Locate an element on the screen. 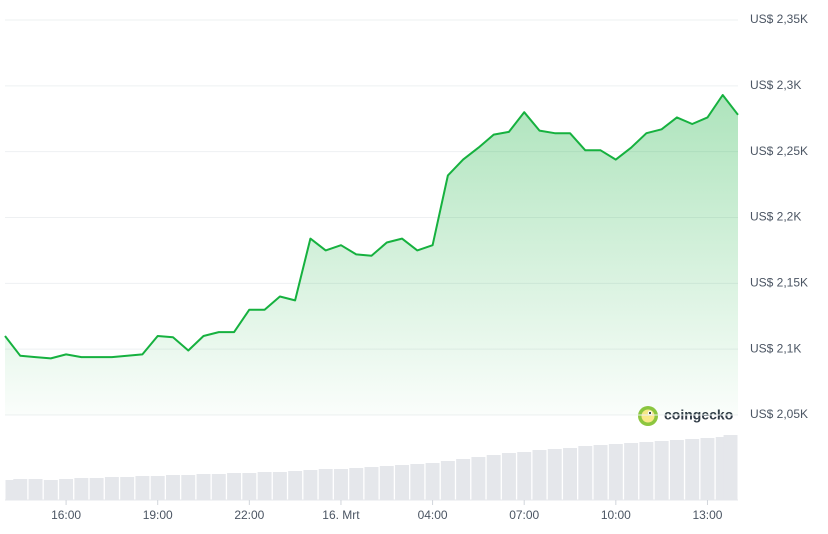  x-tick-label: 04:00 is located at coordinates (433, 515).